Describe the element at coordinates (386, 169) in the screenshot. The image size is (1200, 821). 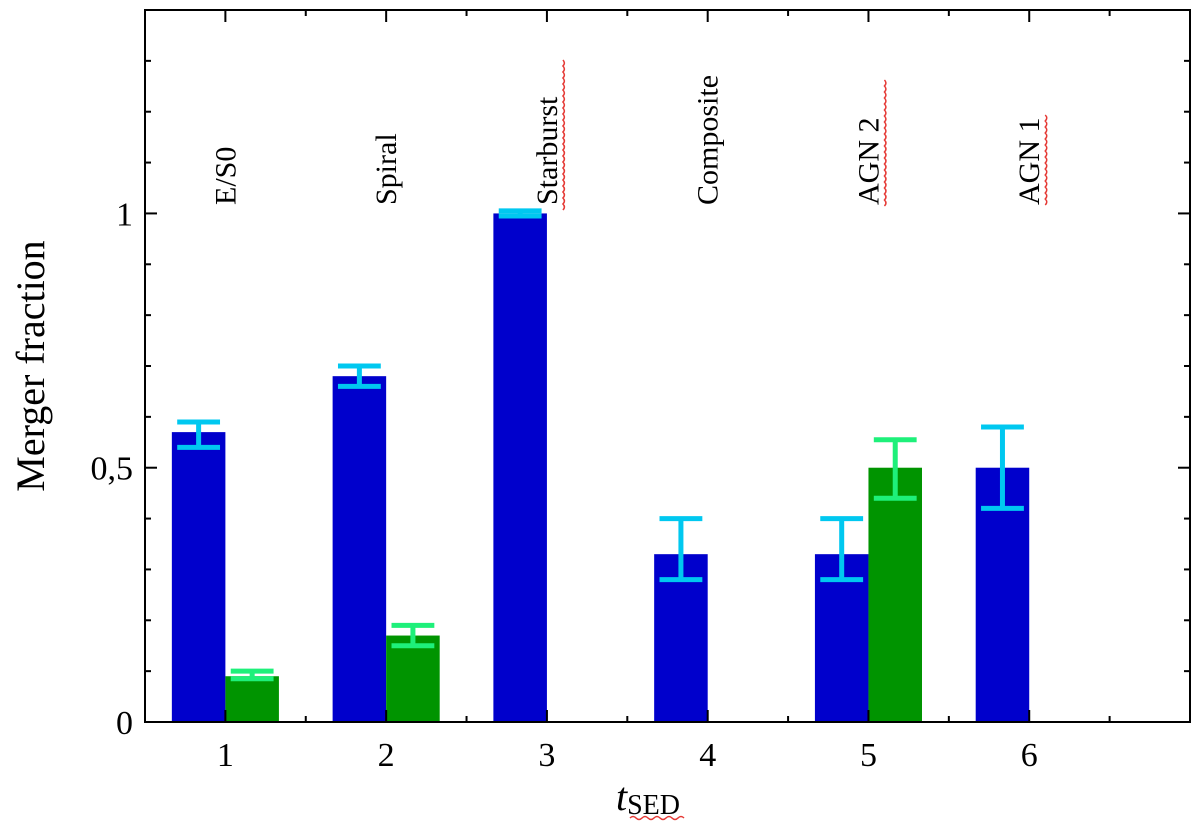
I see `category-label-spiral: Spiral` at that location.